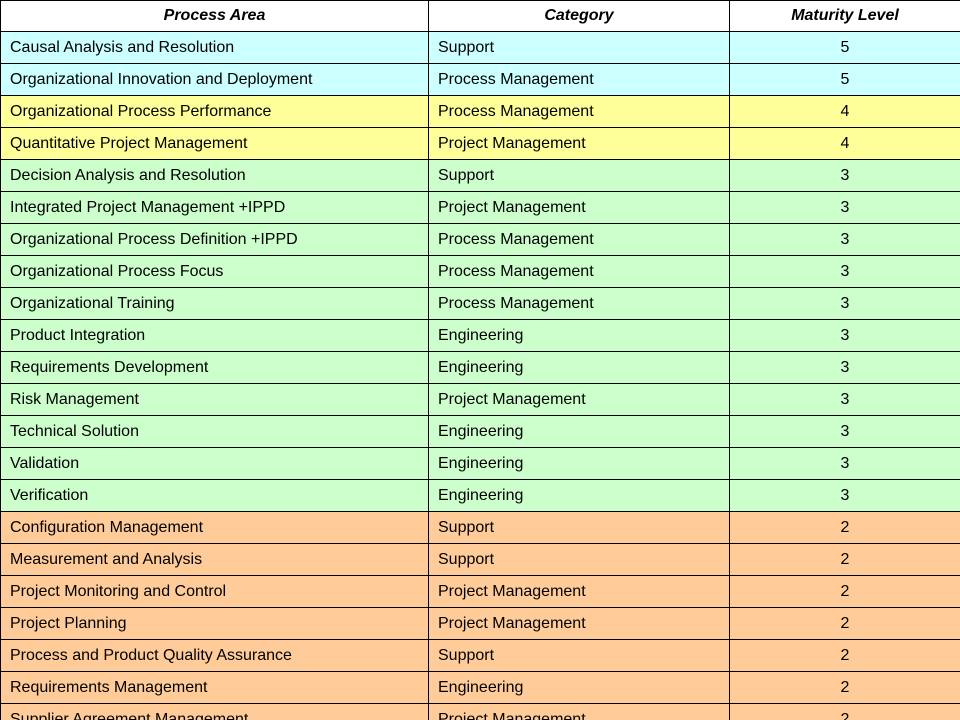 This screenshot has width=960, height=720. What do you see at coordinates (214, 711) in the screenshot?
I see `process-area-cell: Supplier Agreement Management` at bounding box center [214, 711].